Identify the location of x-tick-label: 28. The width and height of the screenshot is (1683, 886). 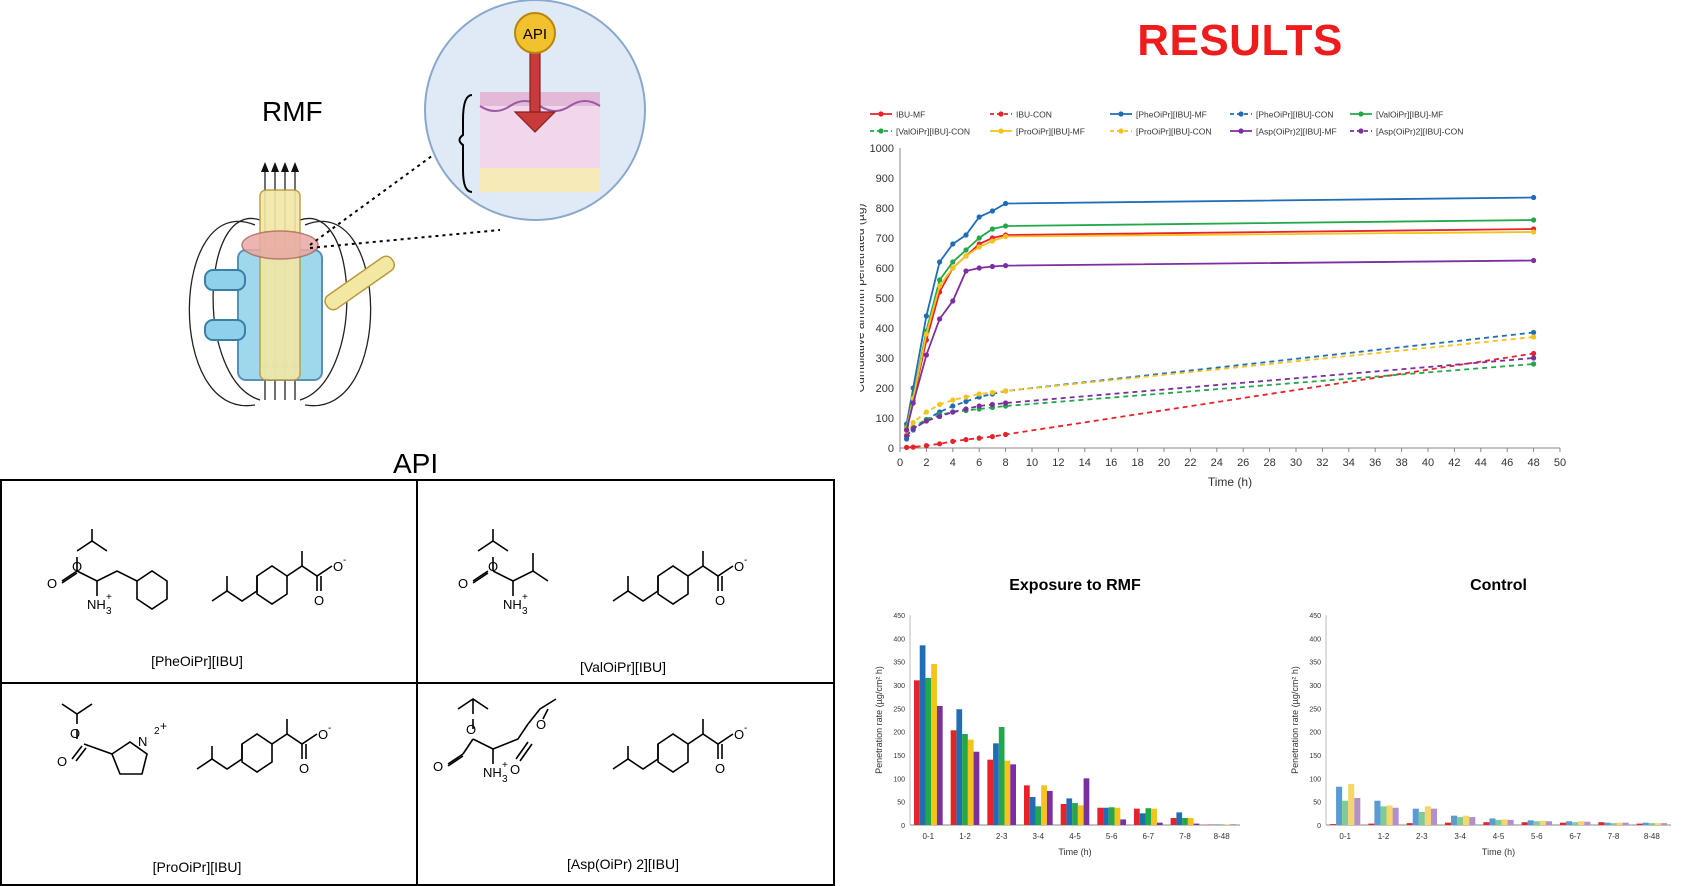
(1269, 463).